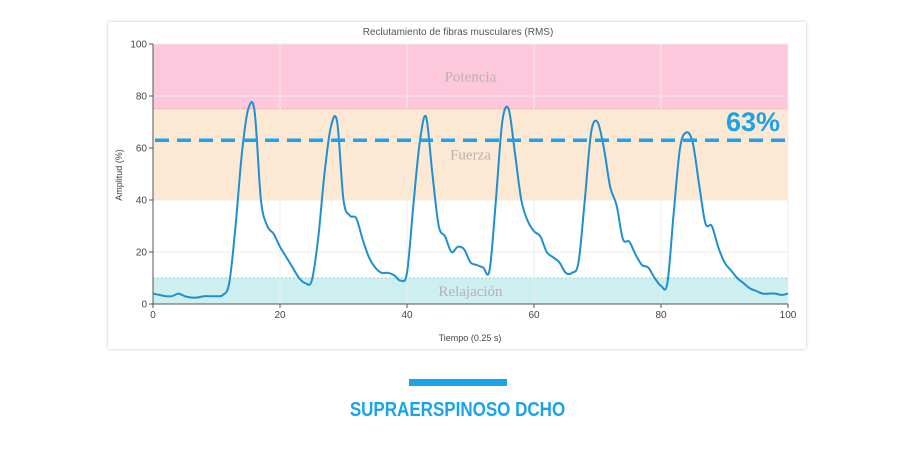  I want to click on threshold-layer: 63%, so click(471, 124).